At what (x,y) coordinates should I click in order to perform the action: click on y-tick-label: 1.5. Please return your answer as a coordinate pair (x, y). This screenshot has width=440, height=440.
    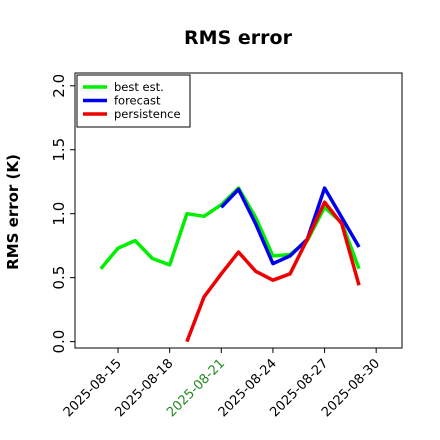
    Looking at the image, I should click on (59, 150).